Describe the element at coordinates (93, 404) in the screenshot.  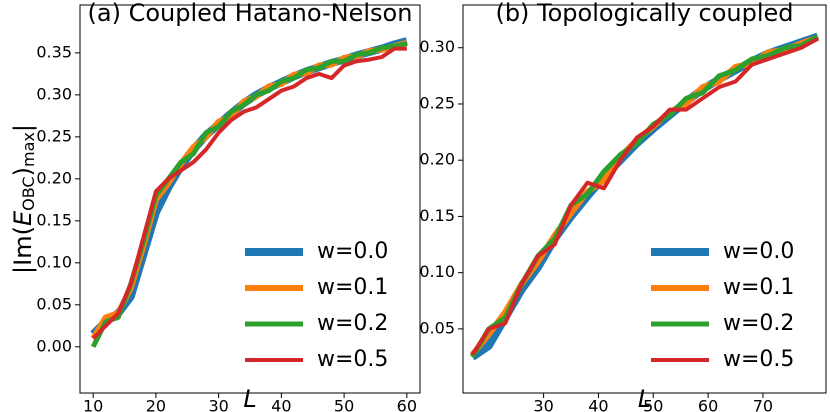
I see `x-tick-label: 10` at that location.